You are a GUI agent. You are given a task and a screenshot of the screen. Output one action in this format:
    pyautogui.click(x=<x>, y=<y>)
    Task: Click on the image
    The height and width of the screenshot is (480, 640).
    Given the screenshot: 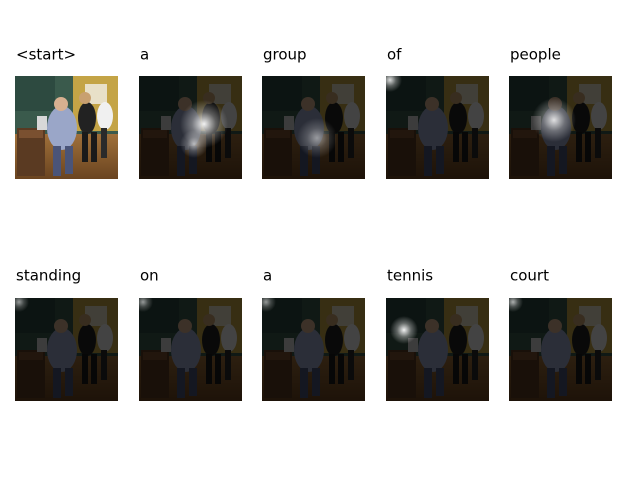 What is the action you would take?
    pyautogui.click(x=66, y=127)
    